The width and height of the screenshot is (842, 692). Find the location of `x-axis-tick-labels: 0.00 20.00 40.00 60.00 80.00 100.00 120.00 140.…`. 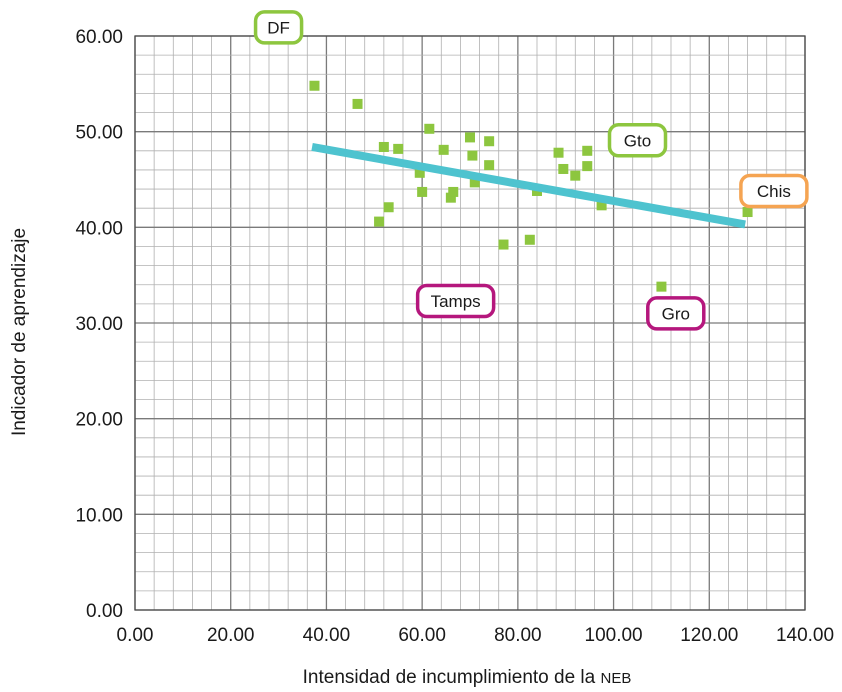

x-axis-tick-labels: 0.00 20.00 40.00 60.00 80.00 100.00 120.00 140.… is located at coordinates (476, 635).